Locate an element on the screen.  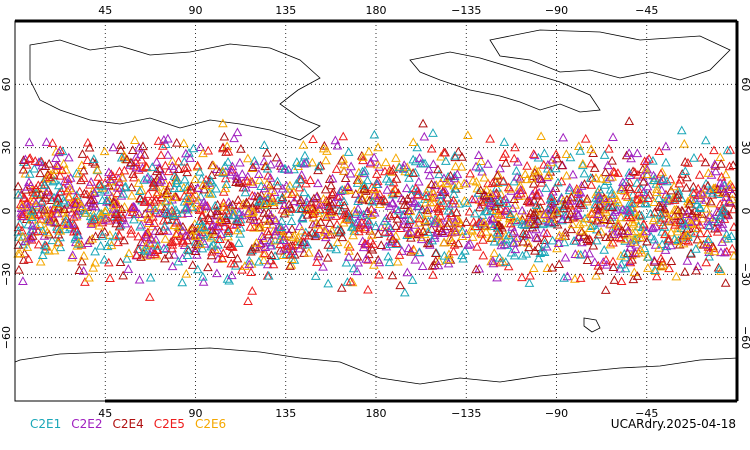
lon-tick-bottom: 45 is located at coordinates (105, 413).